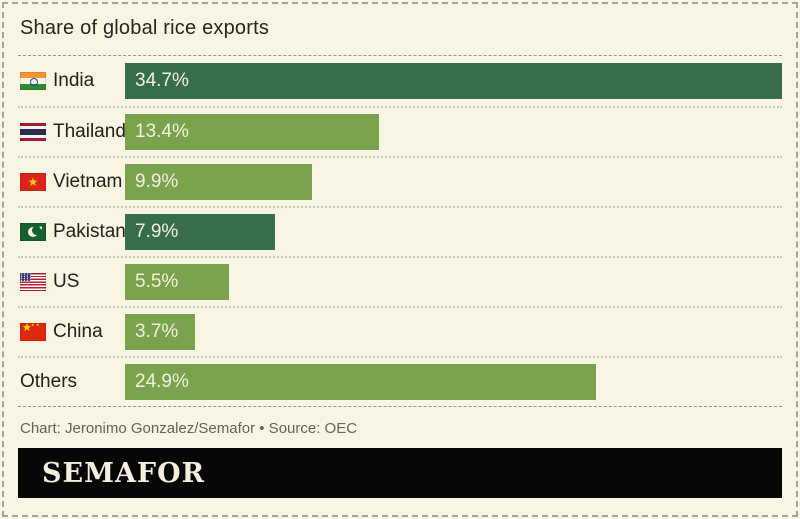 Image resolution: width=800 pixels, height=519 pixels. I want to click on row-label-cell: China, so click(71, 332).